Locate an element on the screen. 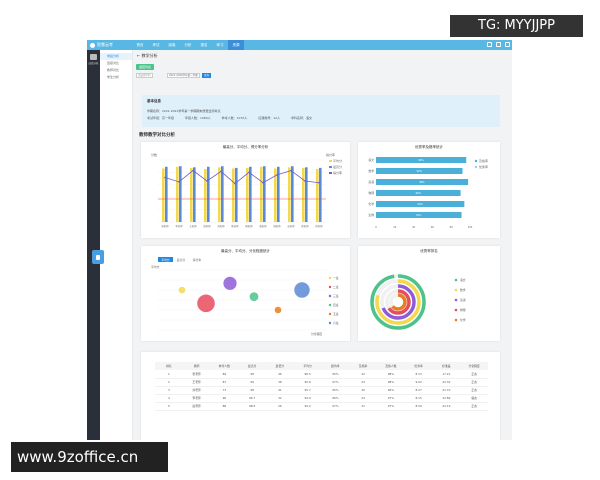  table-cell: 王老师 is located at coordinates (196, 382).